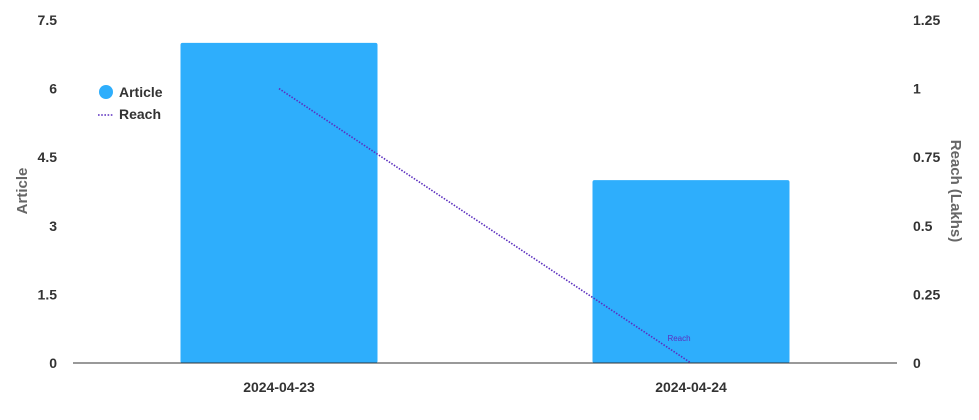 Image resolution: width=979 pixels, height=420 pixels. What do you see at coordinates (130, 103) in the screenshot?
I see `legend: Article Reach` at bounding box center [130, 103].